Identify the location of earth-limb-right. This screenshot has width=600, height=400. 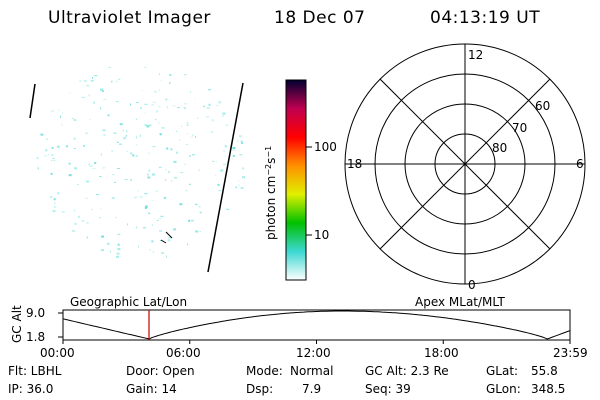
(225, 177).